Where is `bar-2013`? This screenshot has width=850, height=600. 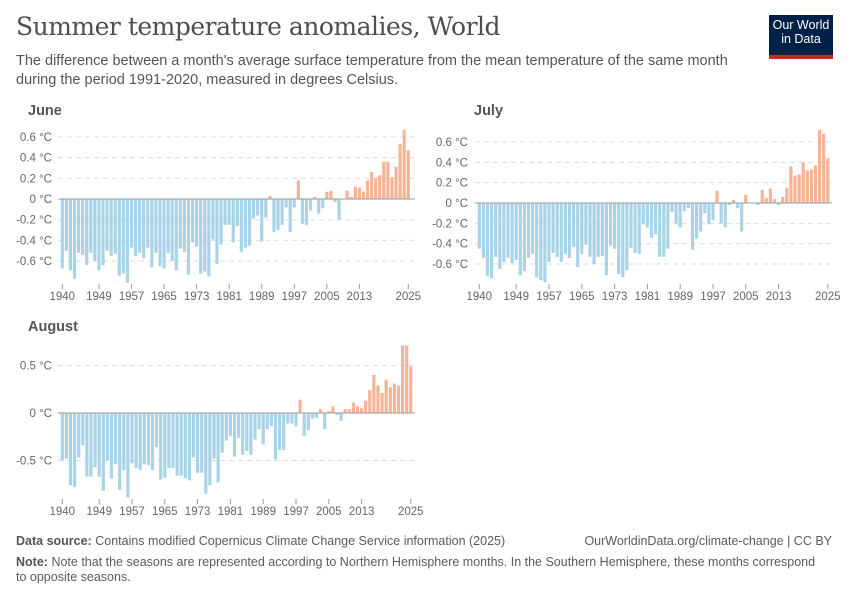
bar-2013 is located at coordinates (779, 204).